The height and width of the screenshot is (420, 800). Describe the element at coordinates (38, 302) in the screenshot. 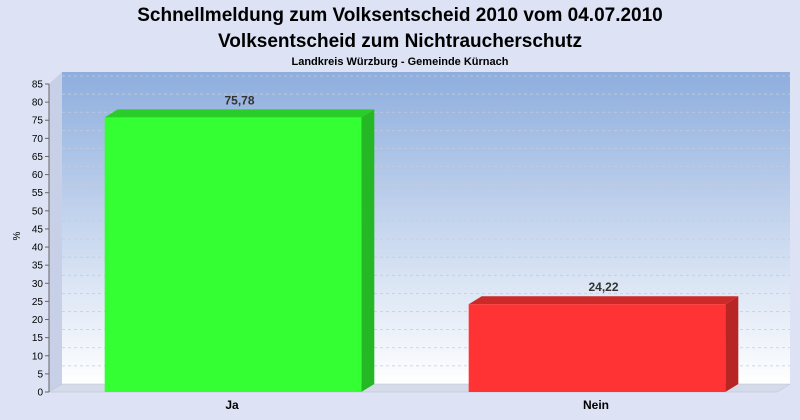

I see `y-tick-label: 25` at that location.